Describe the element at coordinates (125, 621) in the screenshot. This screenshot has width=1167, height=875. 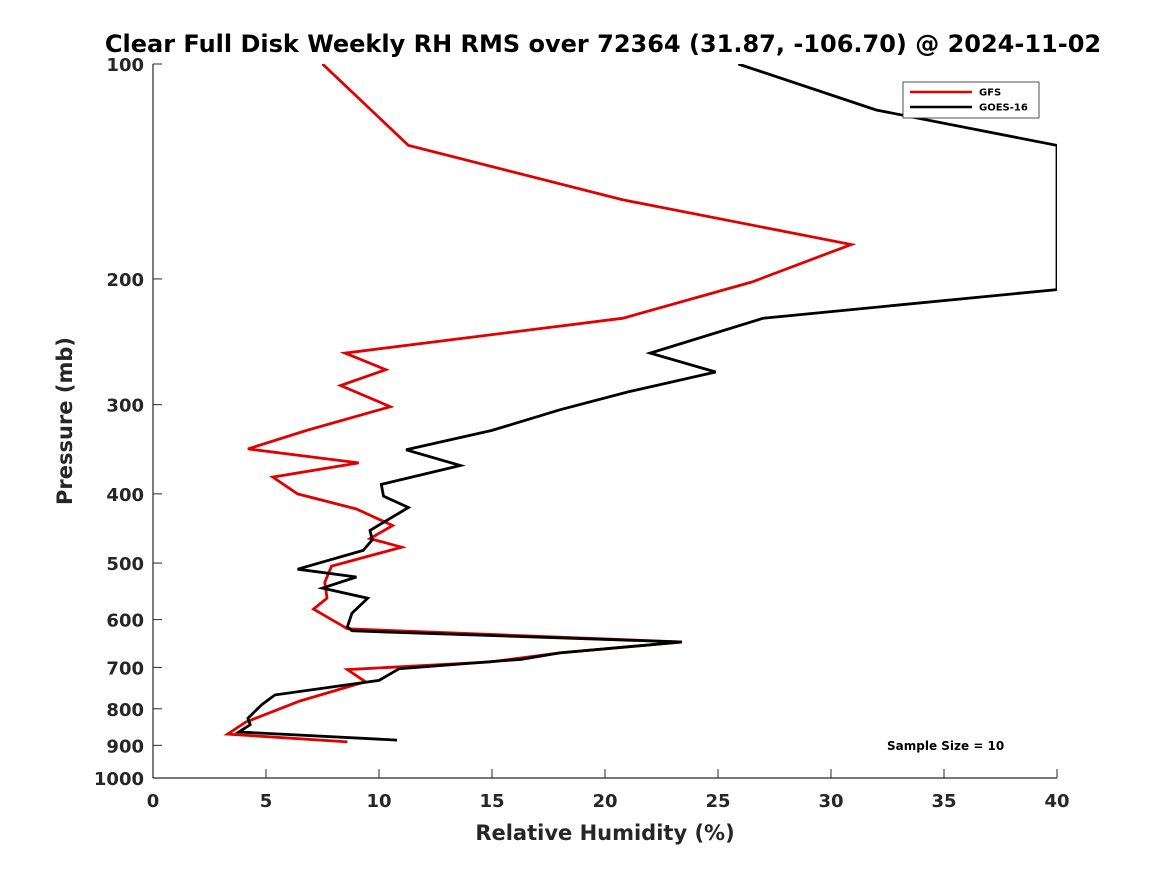
I see `y-tick-label: 600` at that location.